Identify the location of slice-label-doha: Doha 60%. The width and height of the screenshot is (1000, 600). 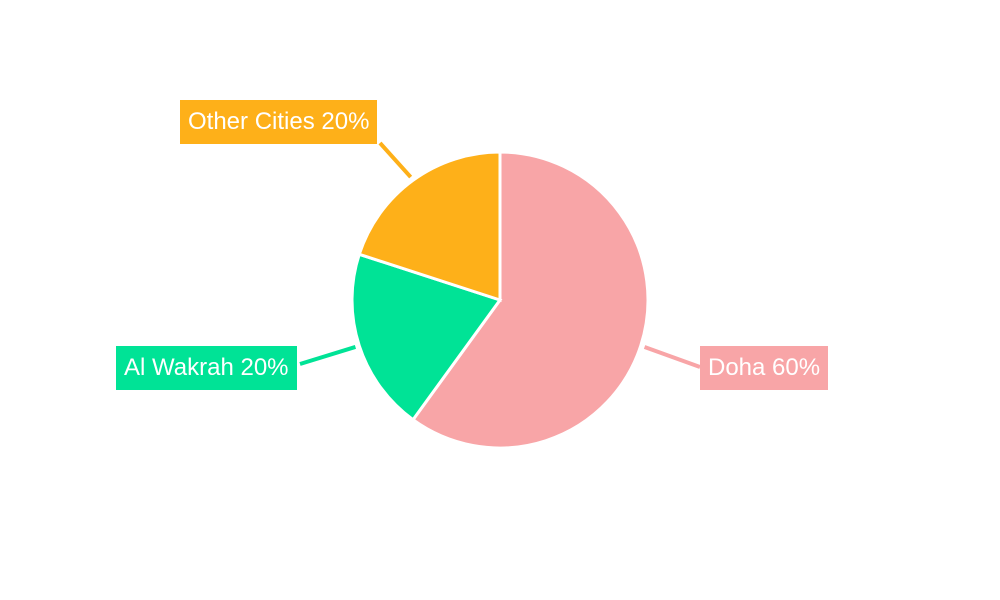
(764, 368).